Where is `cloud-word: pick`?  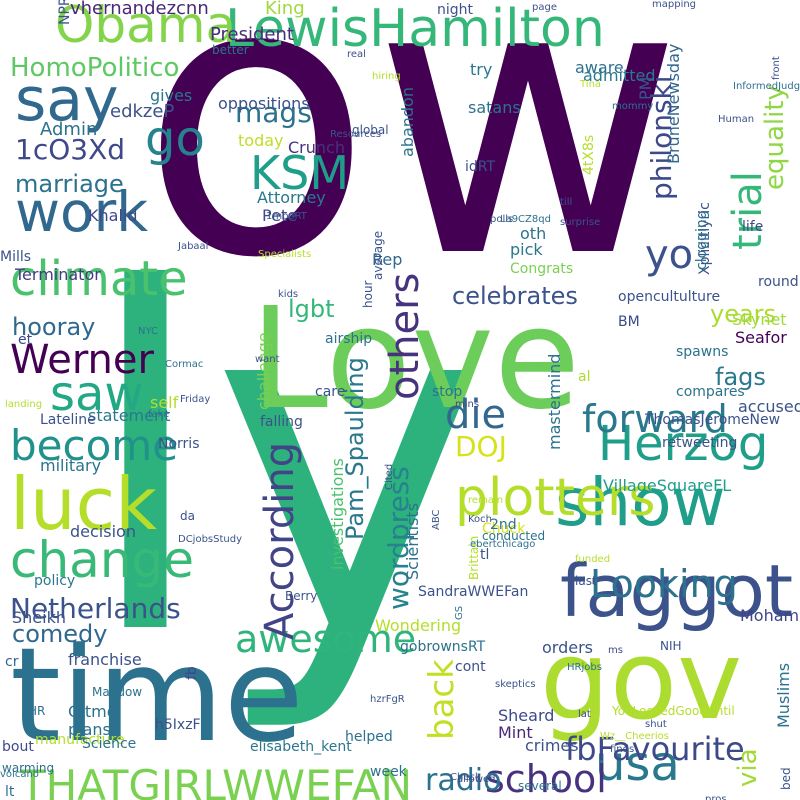
cloud-word: pick is located at coordinates (526, 249).